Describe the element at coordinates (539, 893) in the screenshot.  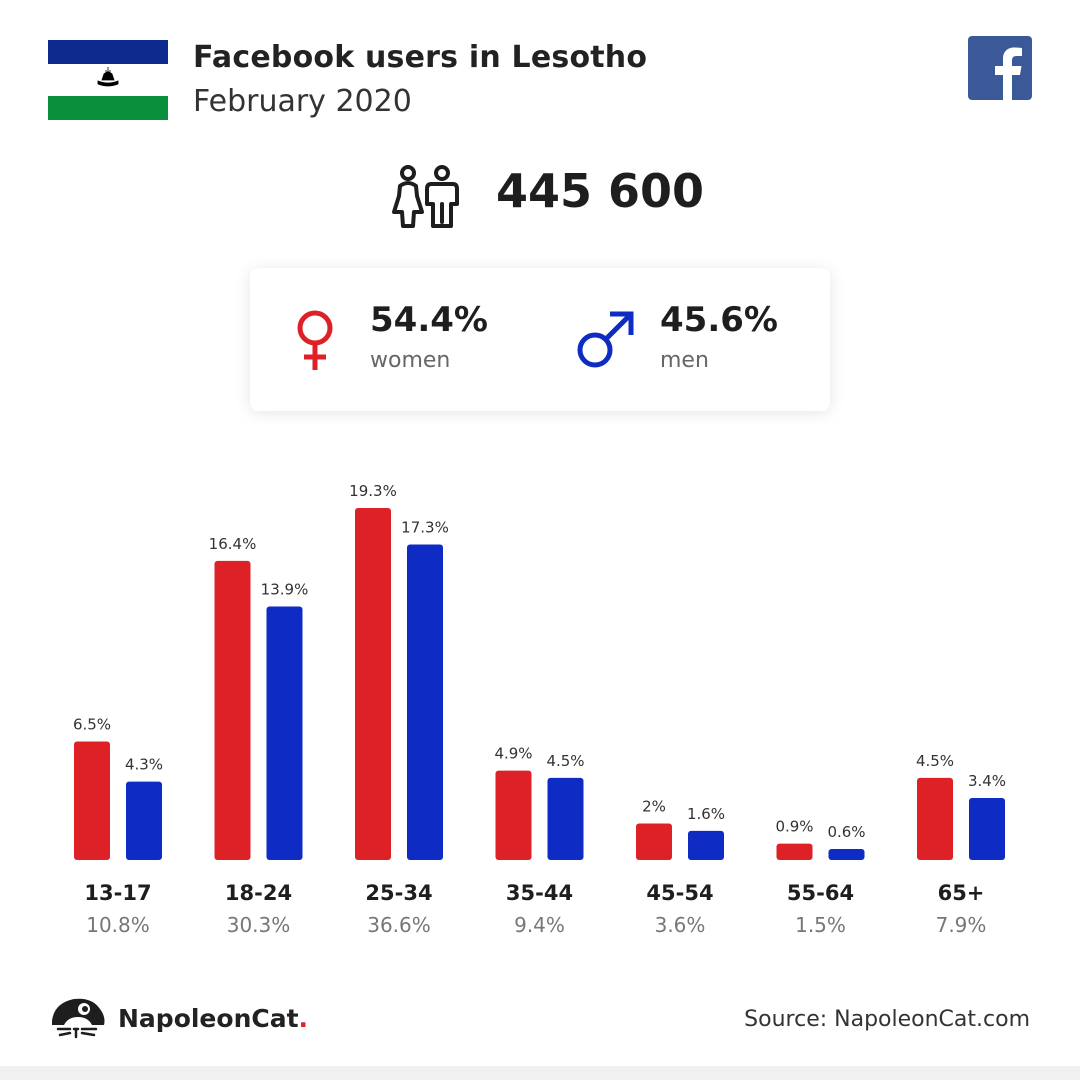
I see `category-label: 35-44` at that location.